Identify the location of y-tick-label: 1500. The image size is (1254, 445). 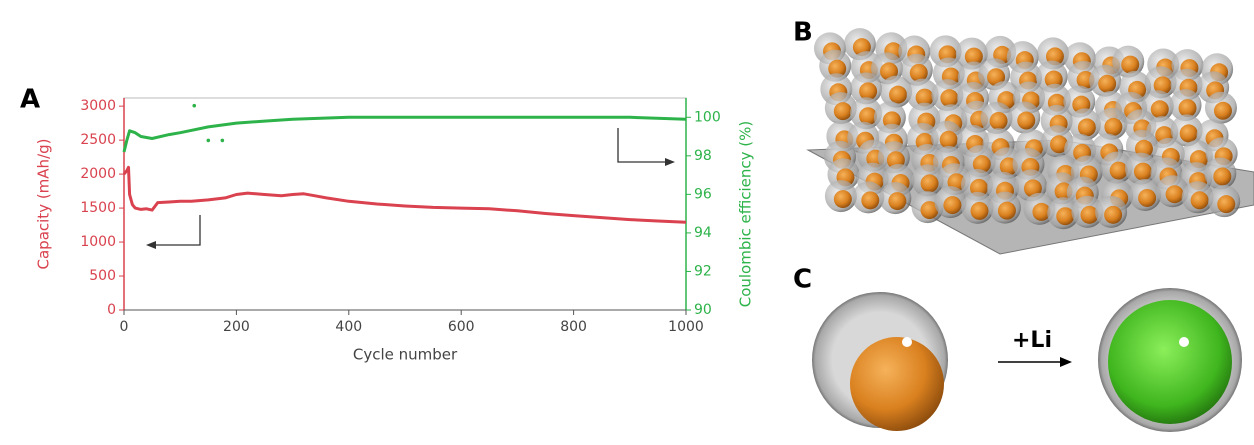
(98, 208).